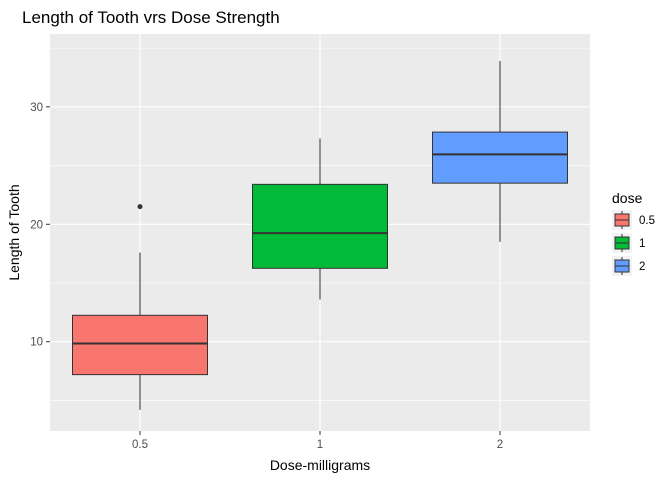 The height and width of the screenshot is (480, 672). What do you see at coordinates (647, 221) in the screenshot?
I see `legend-label: 0.5` at bounding box center [647, 221].